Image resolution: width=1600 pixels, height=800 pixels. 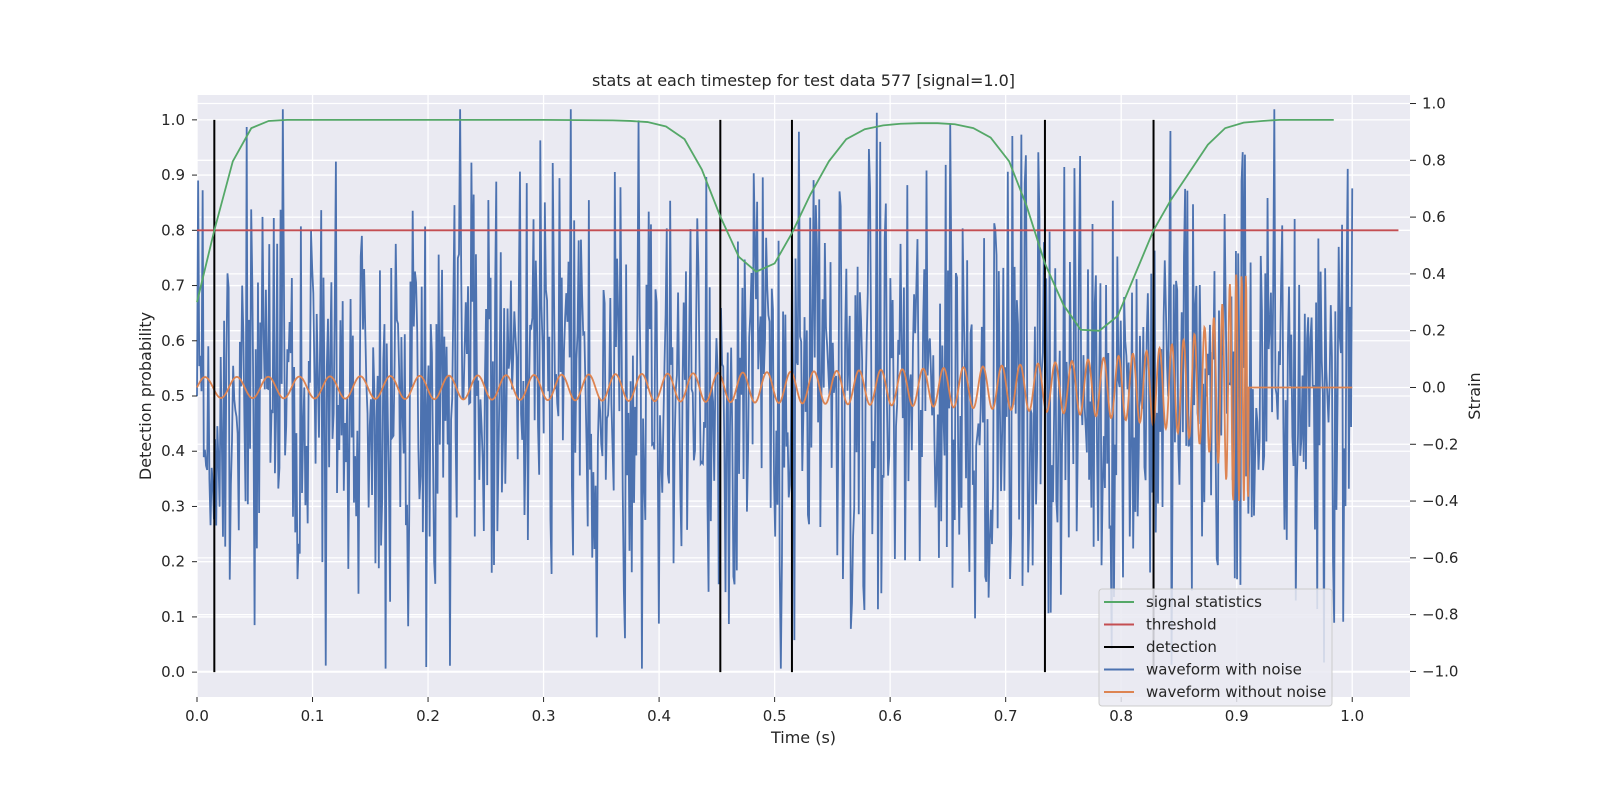 I want to click on x-axis-label: Time (s), so click(x=803, y=737).